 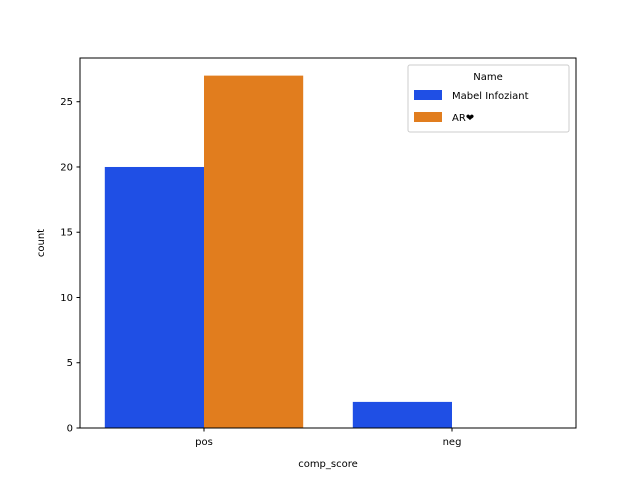 I want to click on legend-box, so click(x=488, y=98).